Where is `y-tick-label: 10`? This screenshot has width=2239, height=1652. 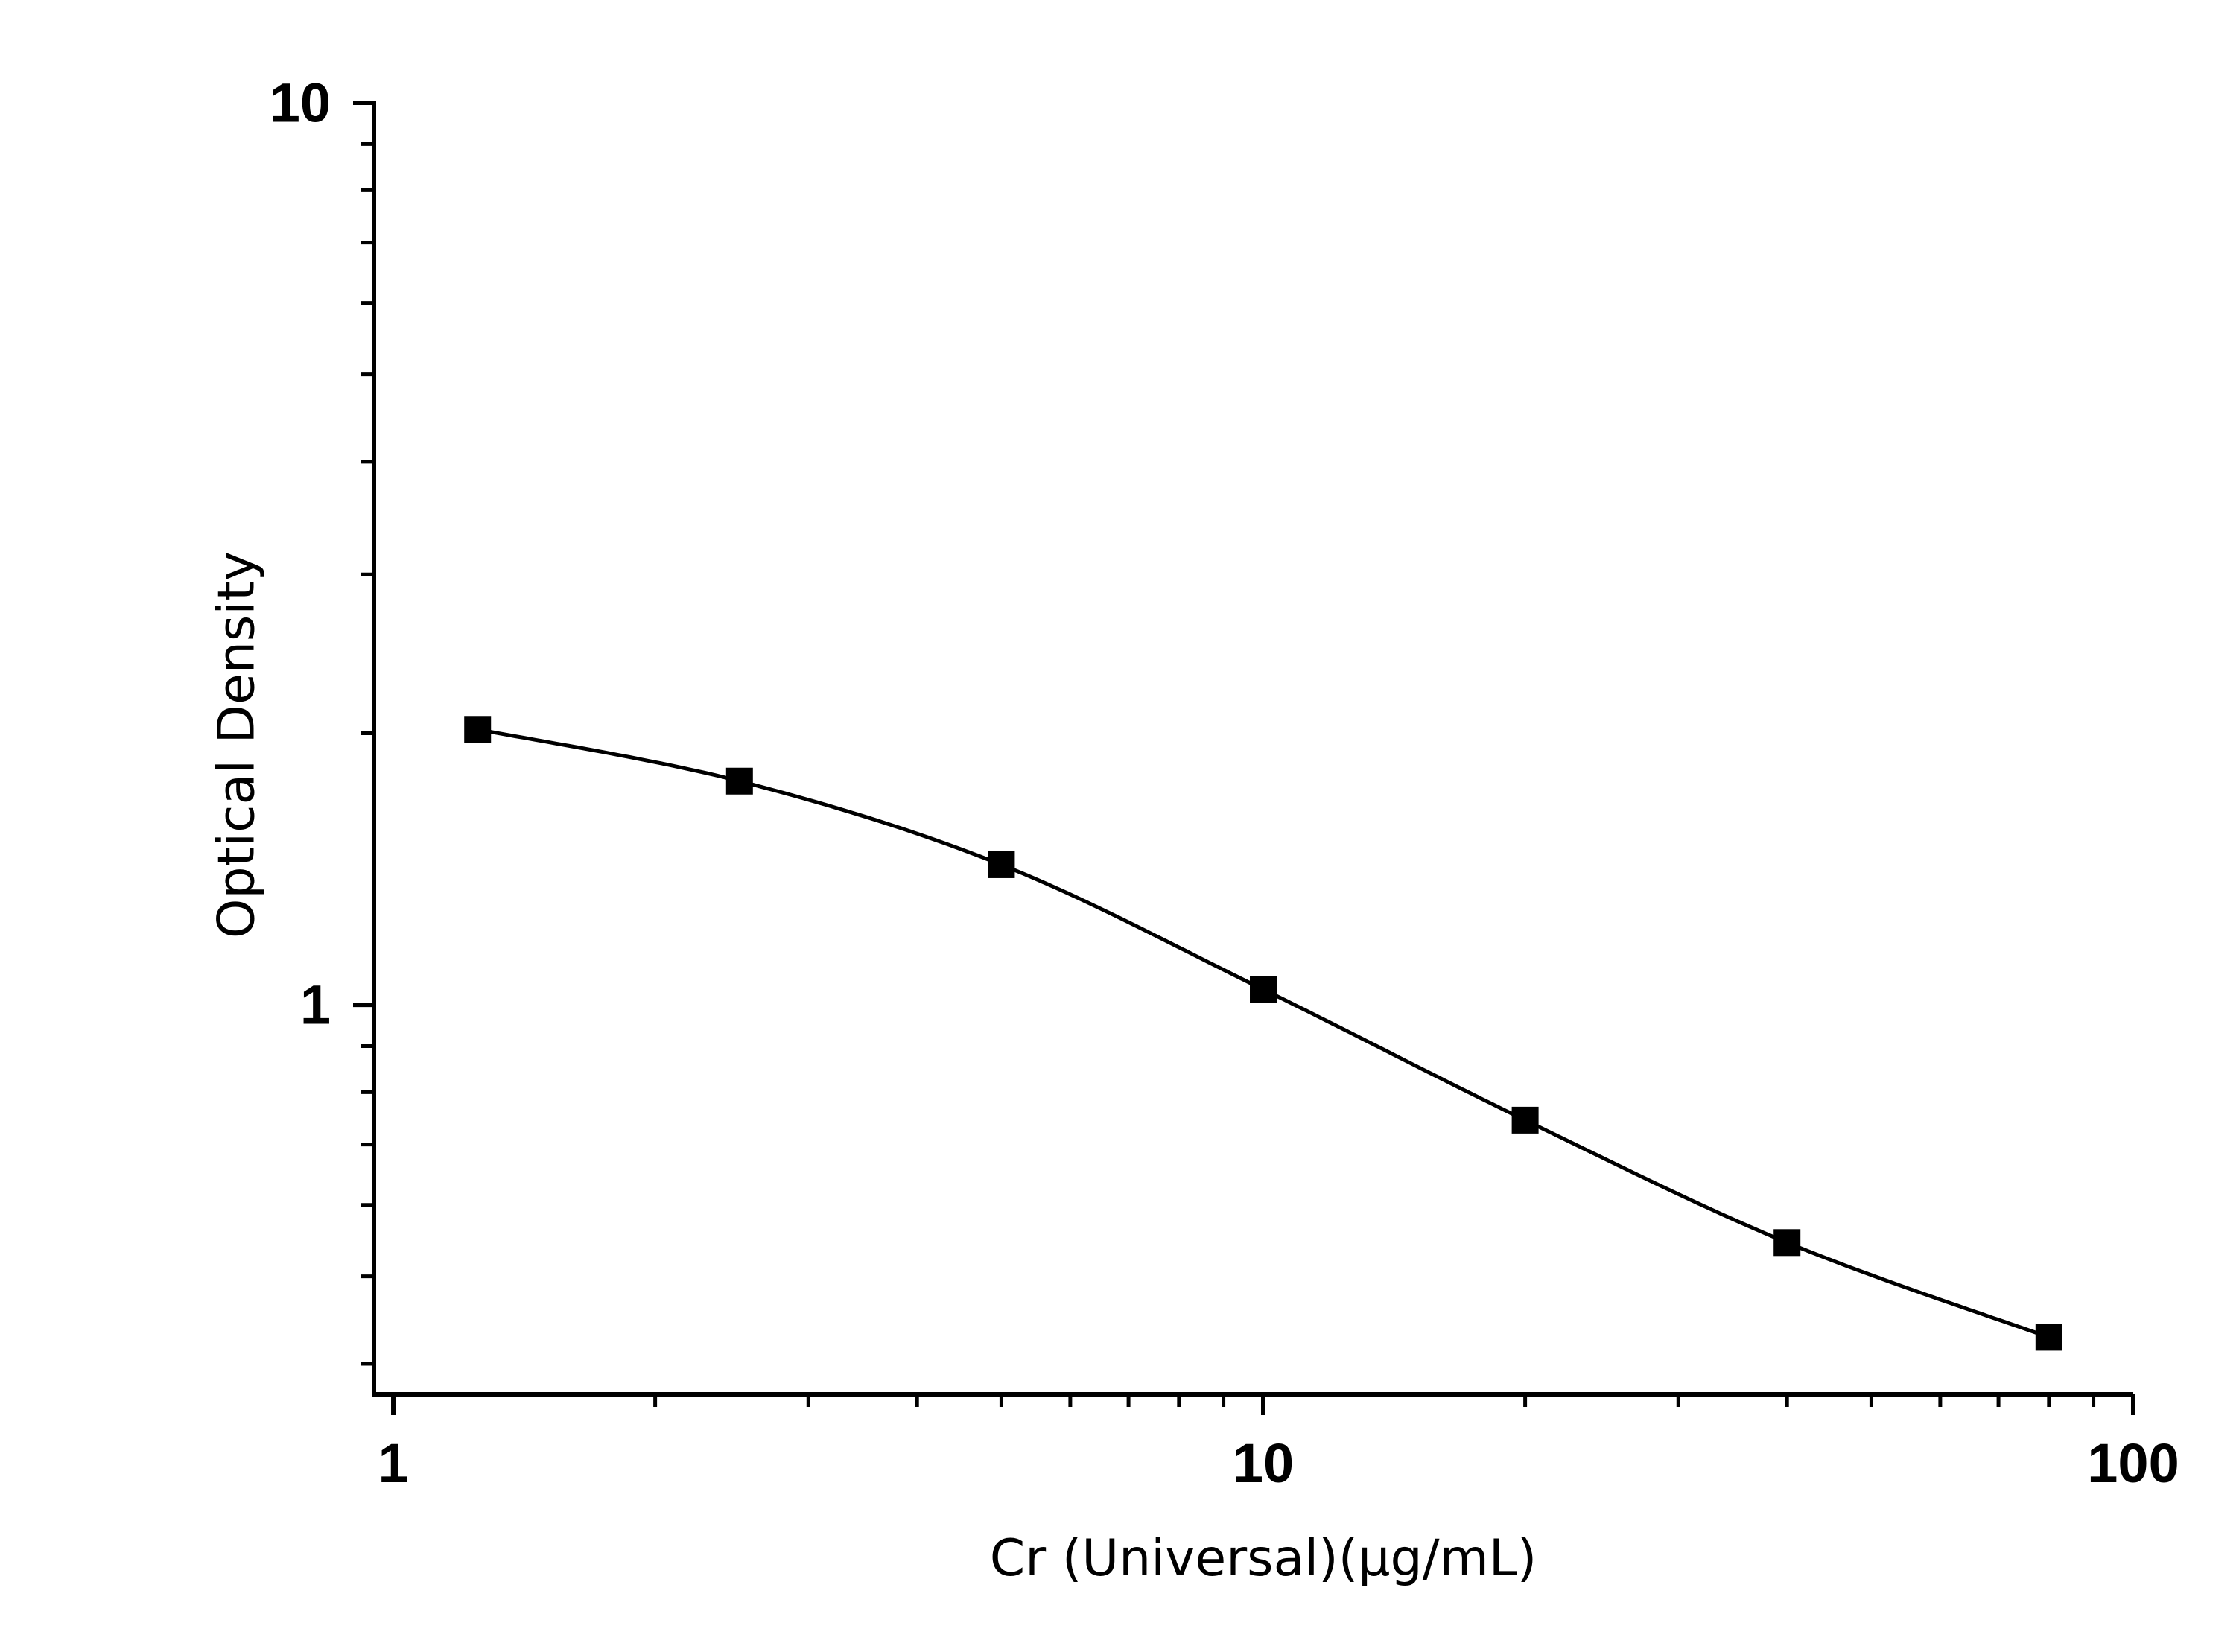 y-tick-label: 10 is located at coordinates (300, 103).